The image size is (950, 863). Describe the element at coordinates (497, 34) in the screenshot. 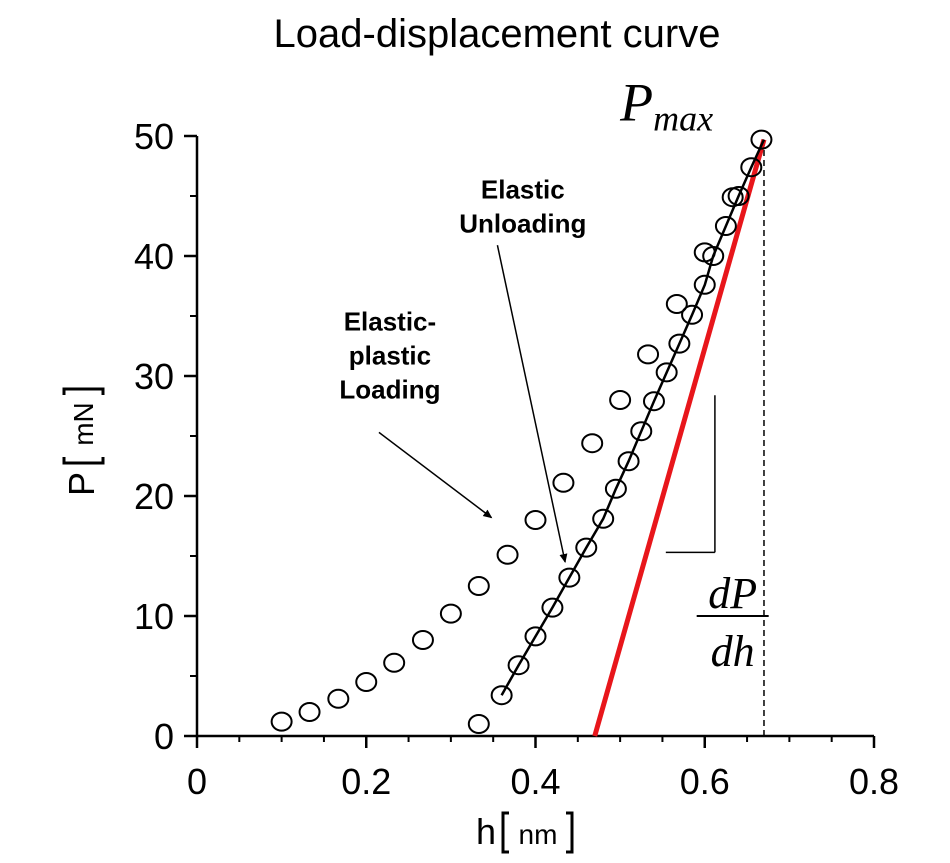

I see `chart-title: Load-displacement curve` at that location.